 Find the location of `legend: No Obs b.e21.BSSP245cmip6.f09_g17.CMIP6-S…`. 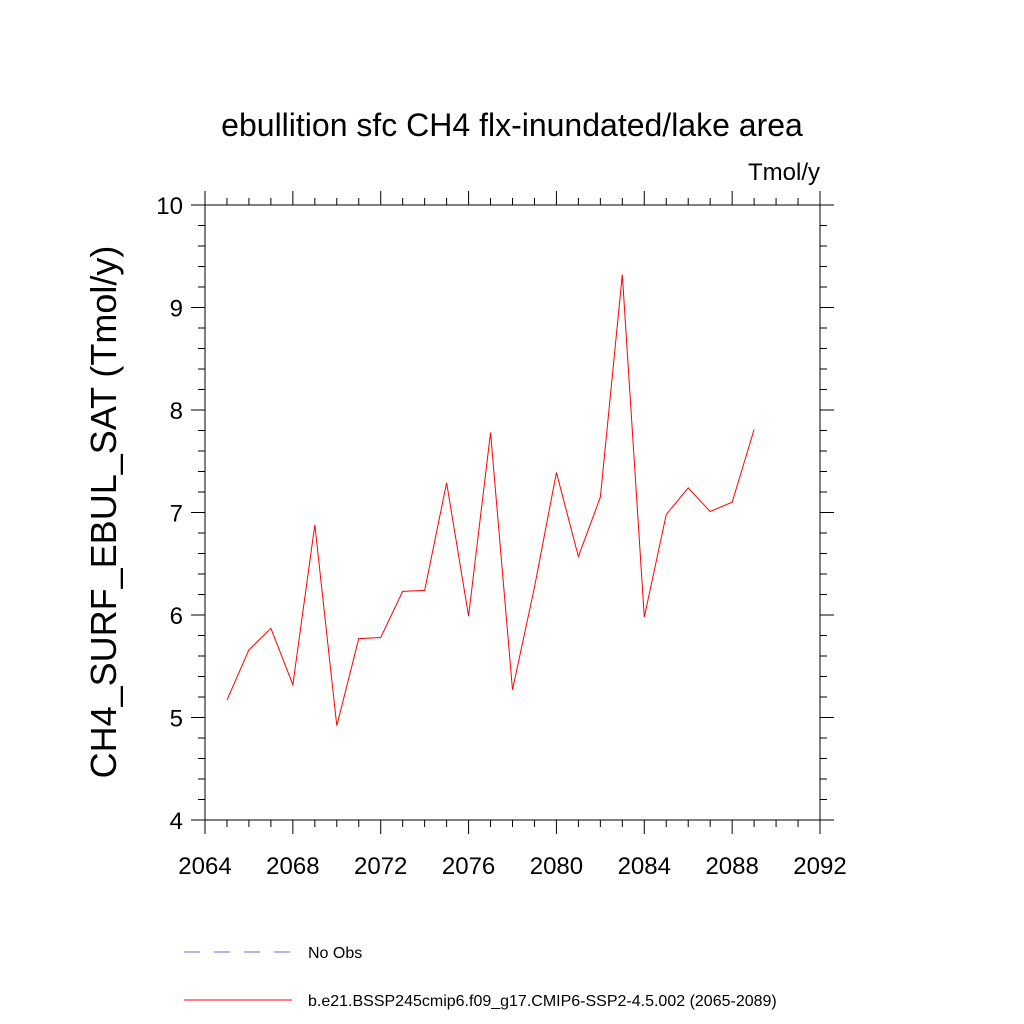

legend: No Obs b.e21.BSSP245cmip6.f09_g17.CMIP6-S… is located at coordinates (480, 977).